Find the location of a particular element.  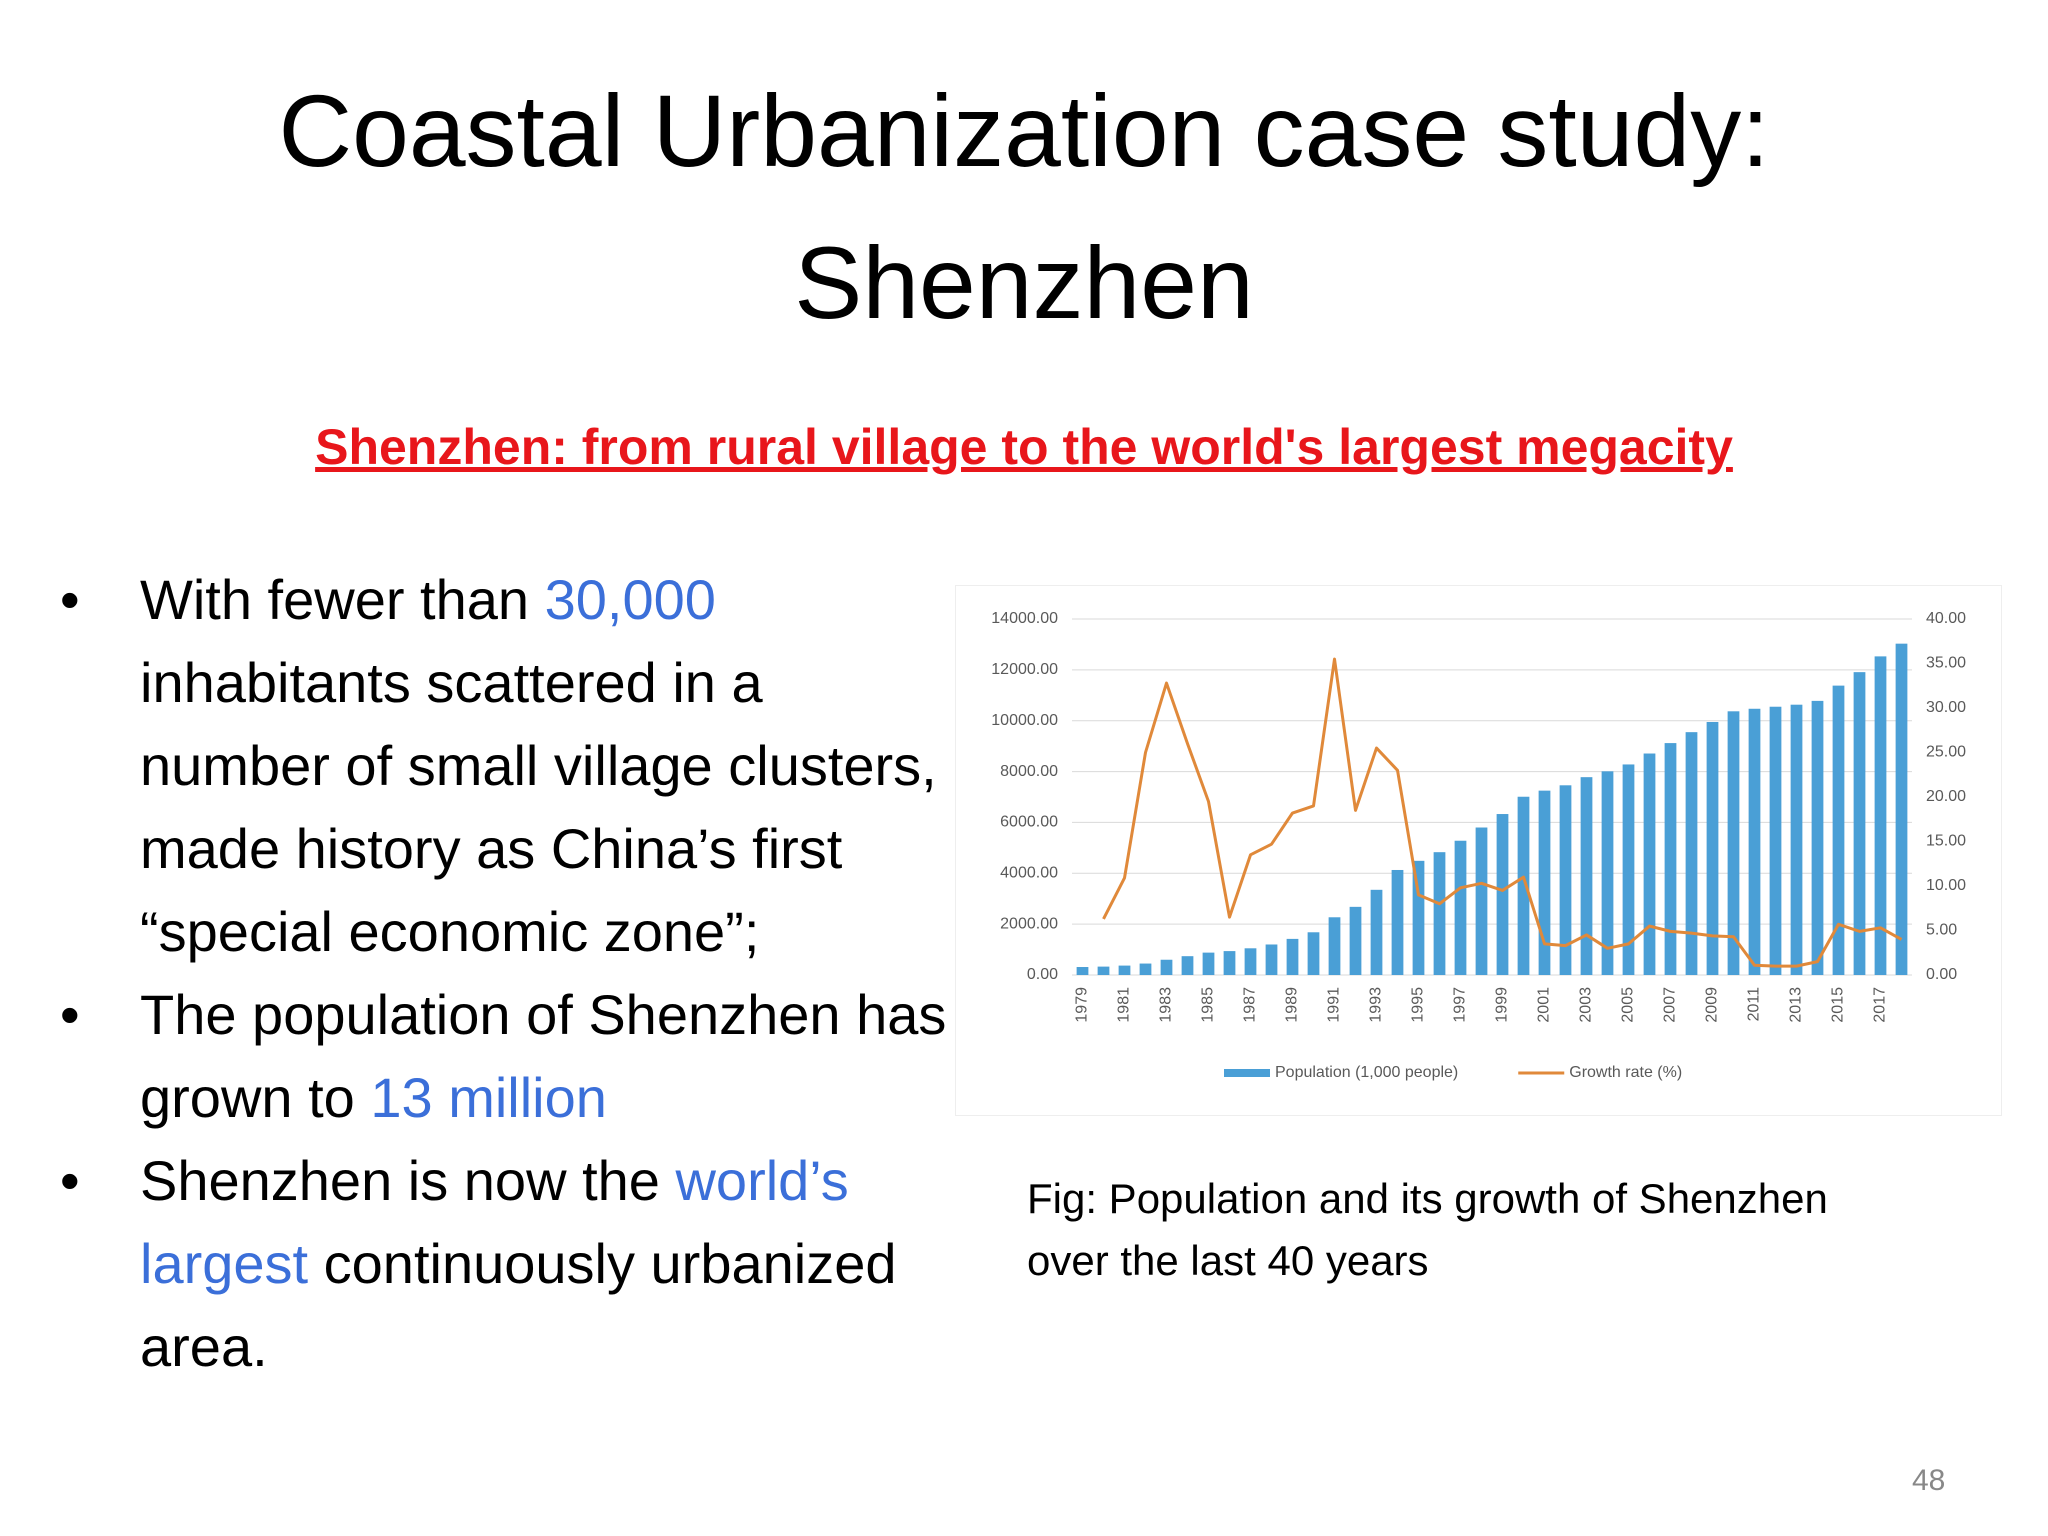

x-tick-label: 1979 is located at coordinates (1082, 1005).